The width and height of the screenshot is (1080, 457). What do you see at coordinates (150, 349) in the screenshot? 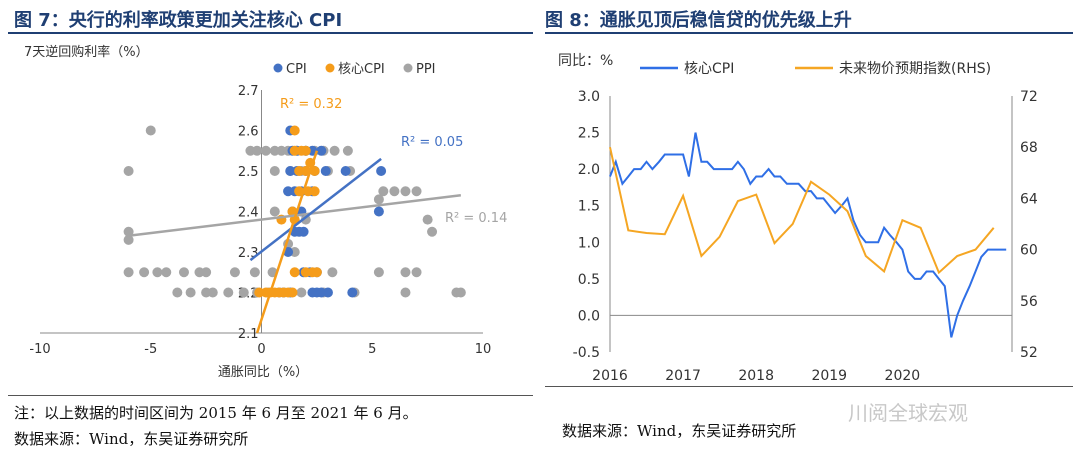
I see `x-tick-label: -5` at bounding box center [150, 349].